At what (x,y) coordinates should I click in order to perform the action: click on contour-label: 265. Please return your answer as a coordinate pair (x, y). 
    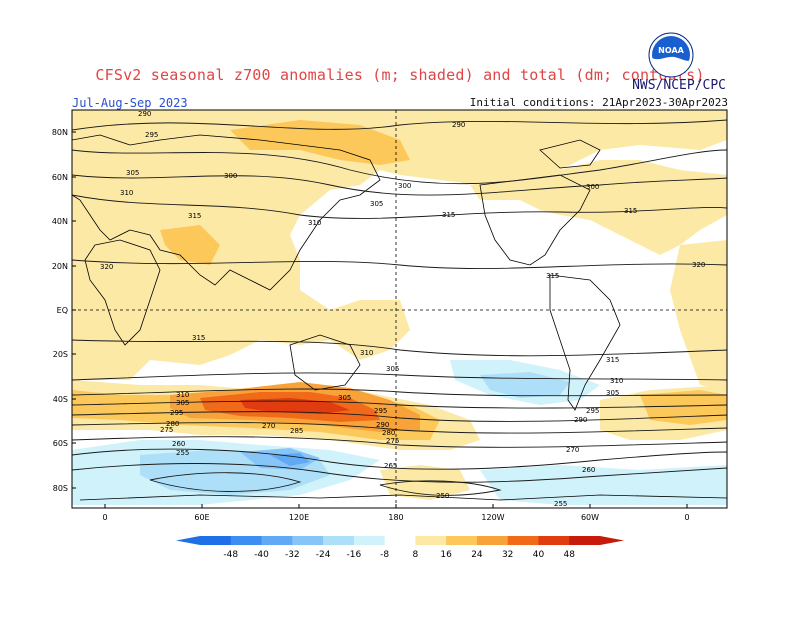
    Looking at the image, I should click on (390, 466).